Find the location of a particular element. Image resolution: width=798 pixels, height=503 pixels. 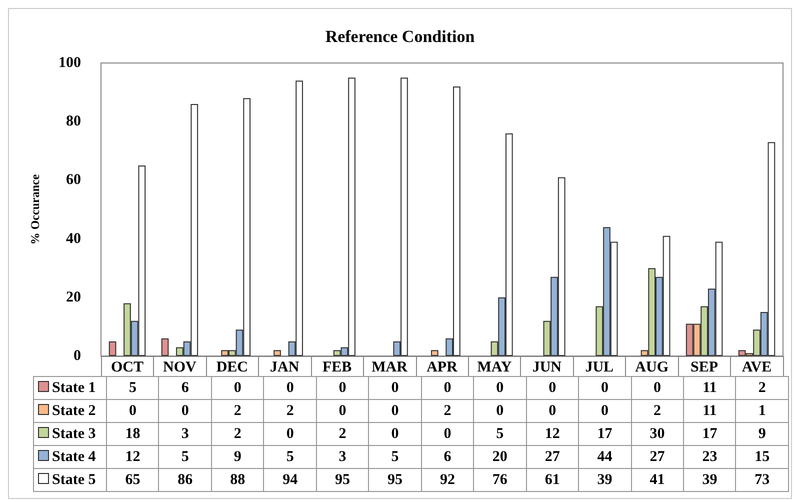

y-tick-label: 100 is located at coordinates (69, 63).